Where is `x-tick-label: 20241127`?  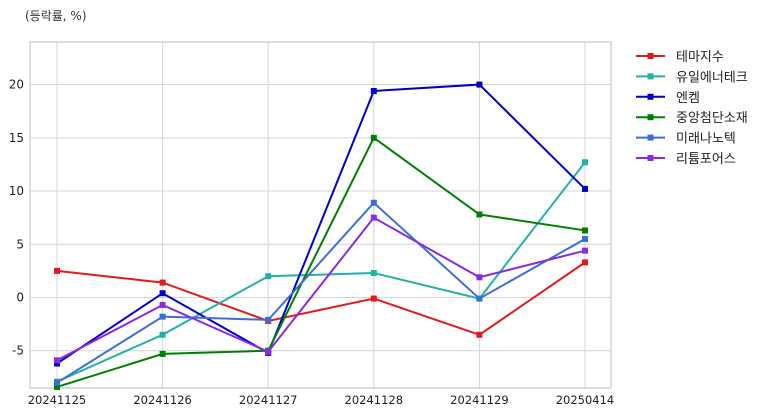
x-tick-label: 20241127 is located at coordinates (268, 400).